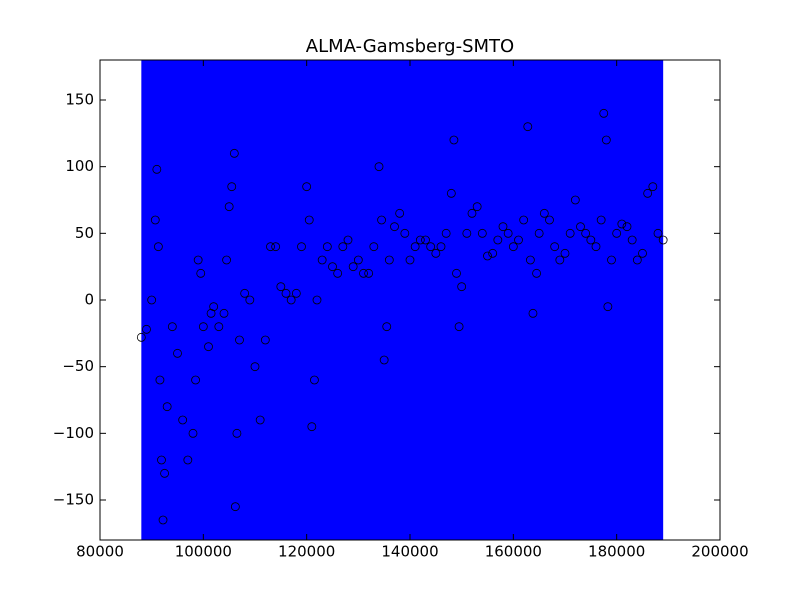 Image resolution: width=800 pixels, height=604 pixels. What do you see at coordinates (616, 552) in the screenshot?
I see `x-tick-label: 180000` at bounding box center [616, 552].